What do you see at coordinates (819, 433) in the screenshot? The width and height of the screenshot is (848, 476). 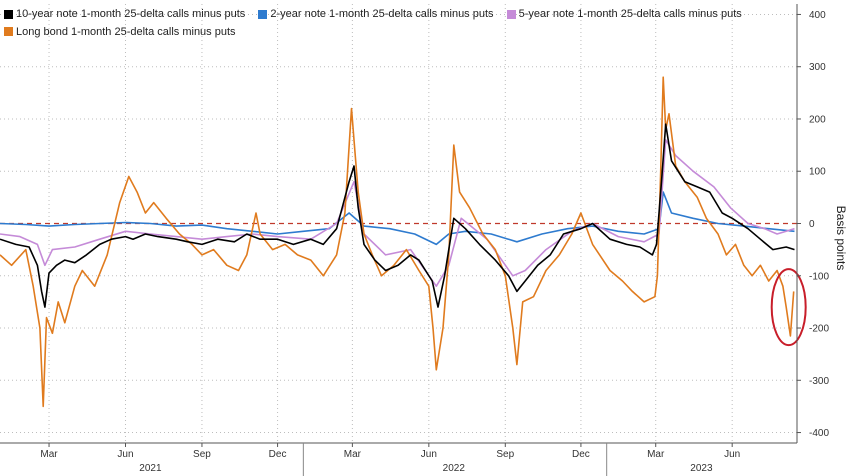 I see `y-tick-label: -400` at bounding box center [819, 433].